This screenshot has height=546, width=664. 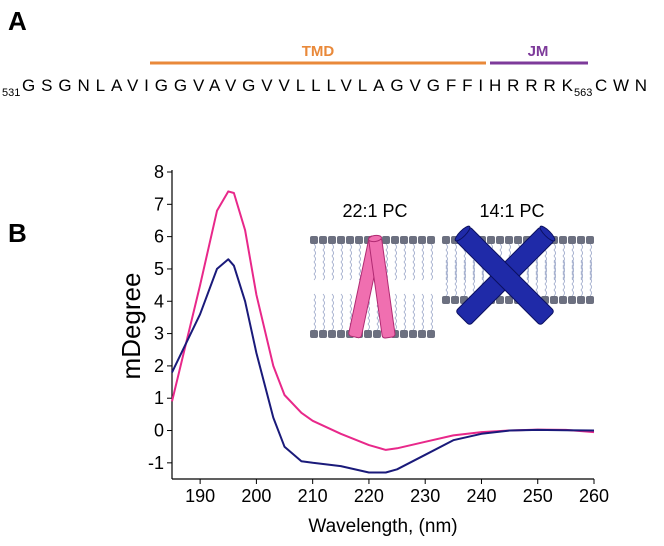 I want to click on y-tick-label: 4, so click(x=159, y=301).